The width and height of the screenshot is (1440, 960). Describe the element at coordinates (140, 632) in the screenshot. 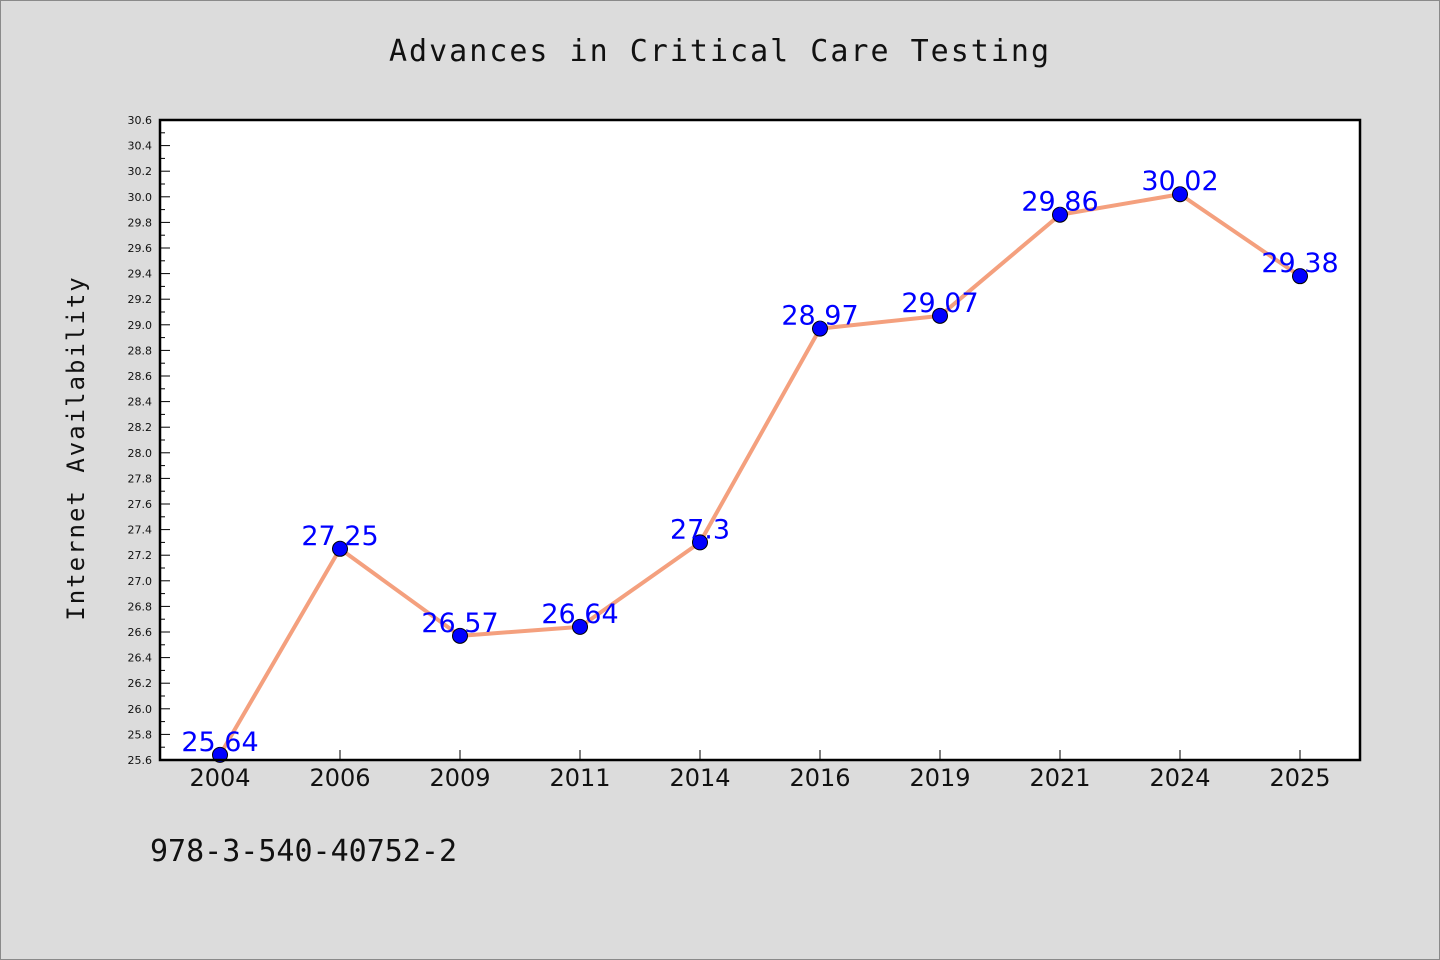

I see `y-tick-label: 26.6` at that location.